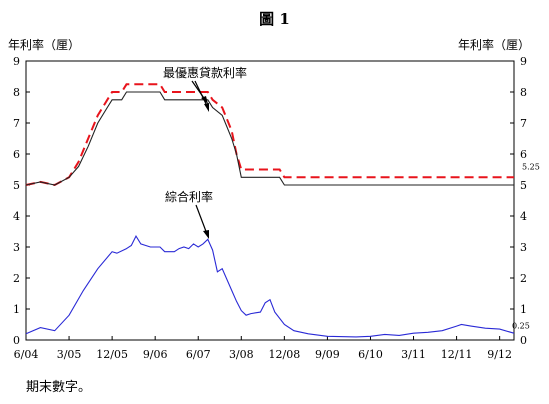  What do you see at coordinates (494, 44) in the screenshot?
I see `y-axis-label-right: 年利率（厘）` at bounding box center [494, 44].